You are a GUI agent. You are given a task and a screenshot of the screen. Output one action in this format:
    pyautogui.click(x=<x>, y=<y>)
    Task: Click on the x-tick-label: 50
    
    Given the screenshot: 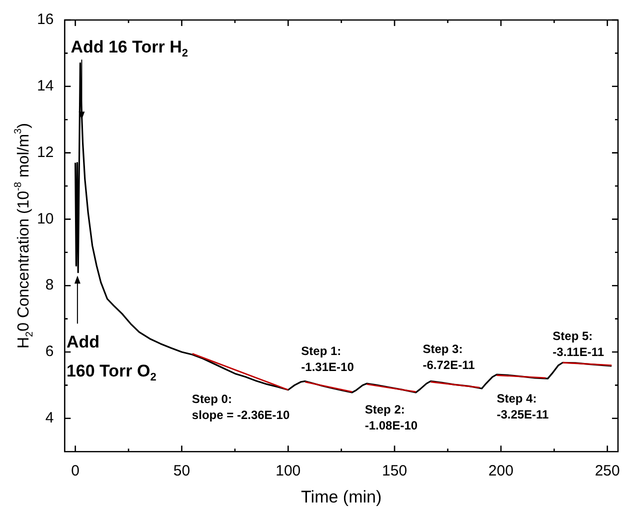 What is the action you would take?
    pyautogui.click(x=181, y=471)
    